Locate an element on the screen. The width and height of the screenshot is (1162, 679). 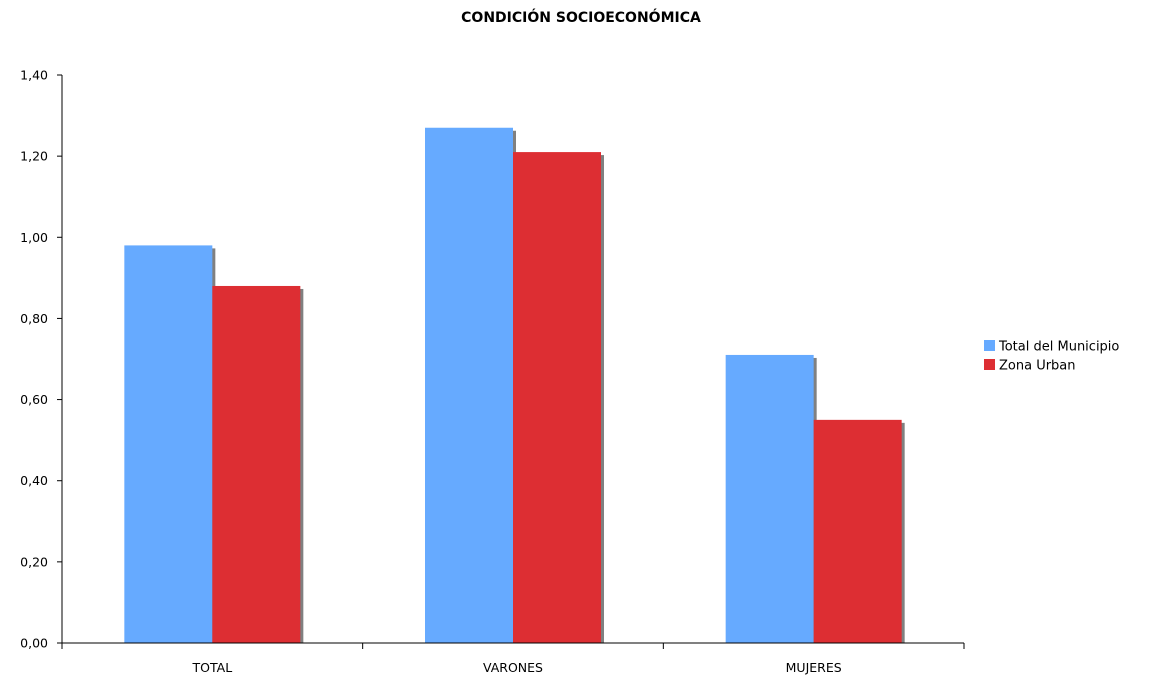
y-tick-label: 0,40 is located at coordinates (34, 480).